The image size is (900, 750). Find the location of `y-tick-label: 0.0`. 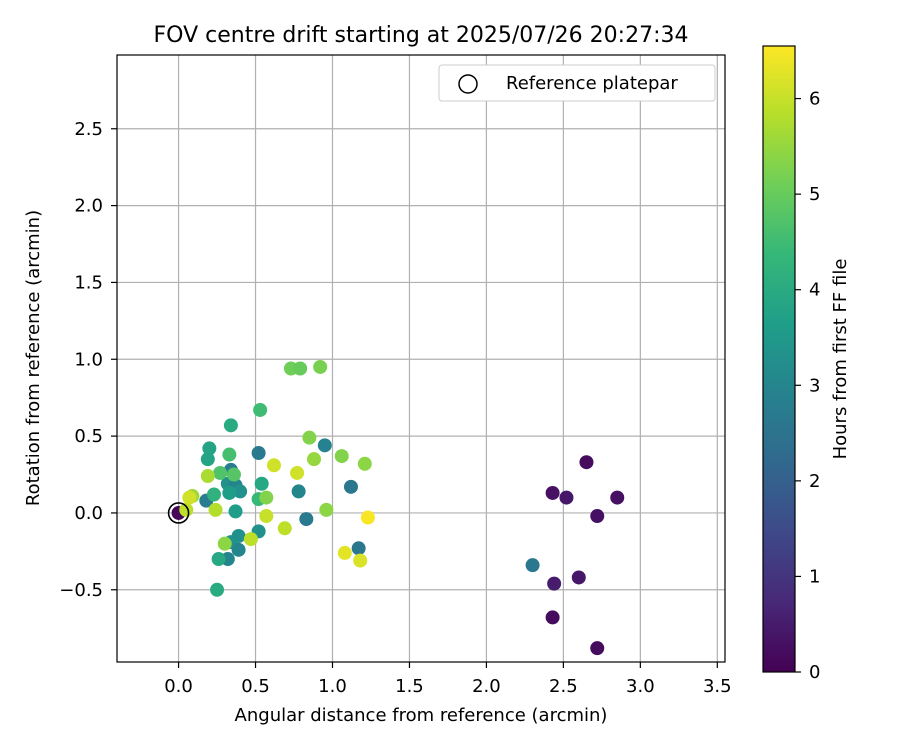

y-tick-label: 0.0 is located at coordinates (88, 513).